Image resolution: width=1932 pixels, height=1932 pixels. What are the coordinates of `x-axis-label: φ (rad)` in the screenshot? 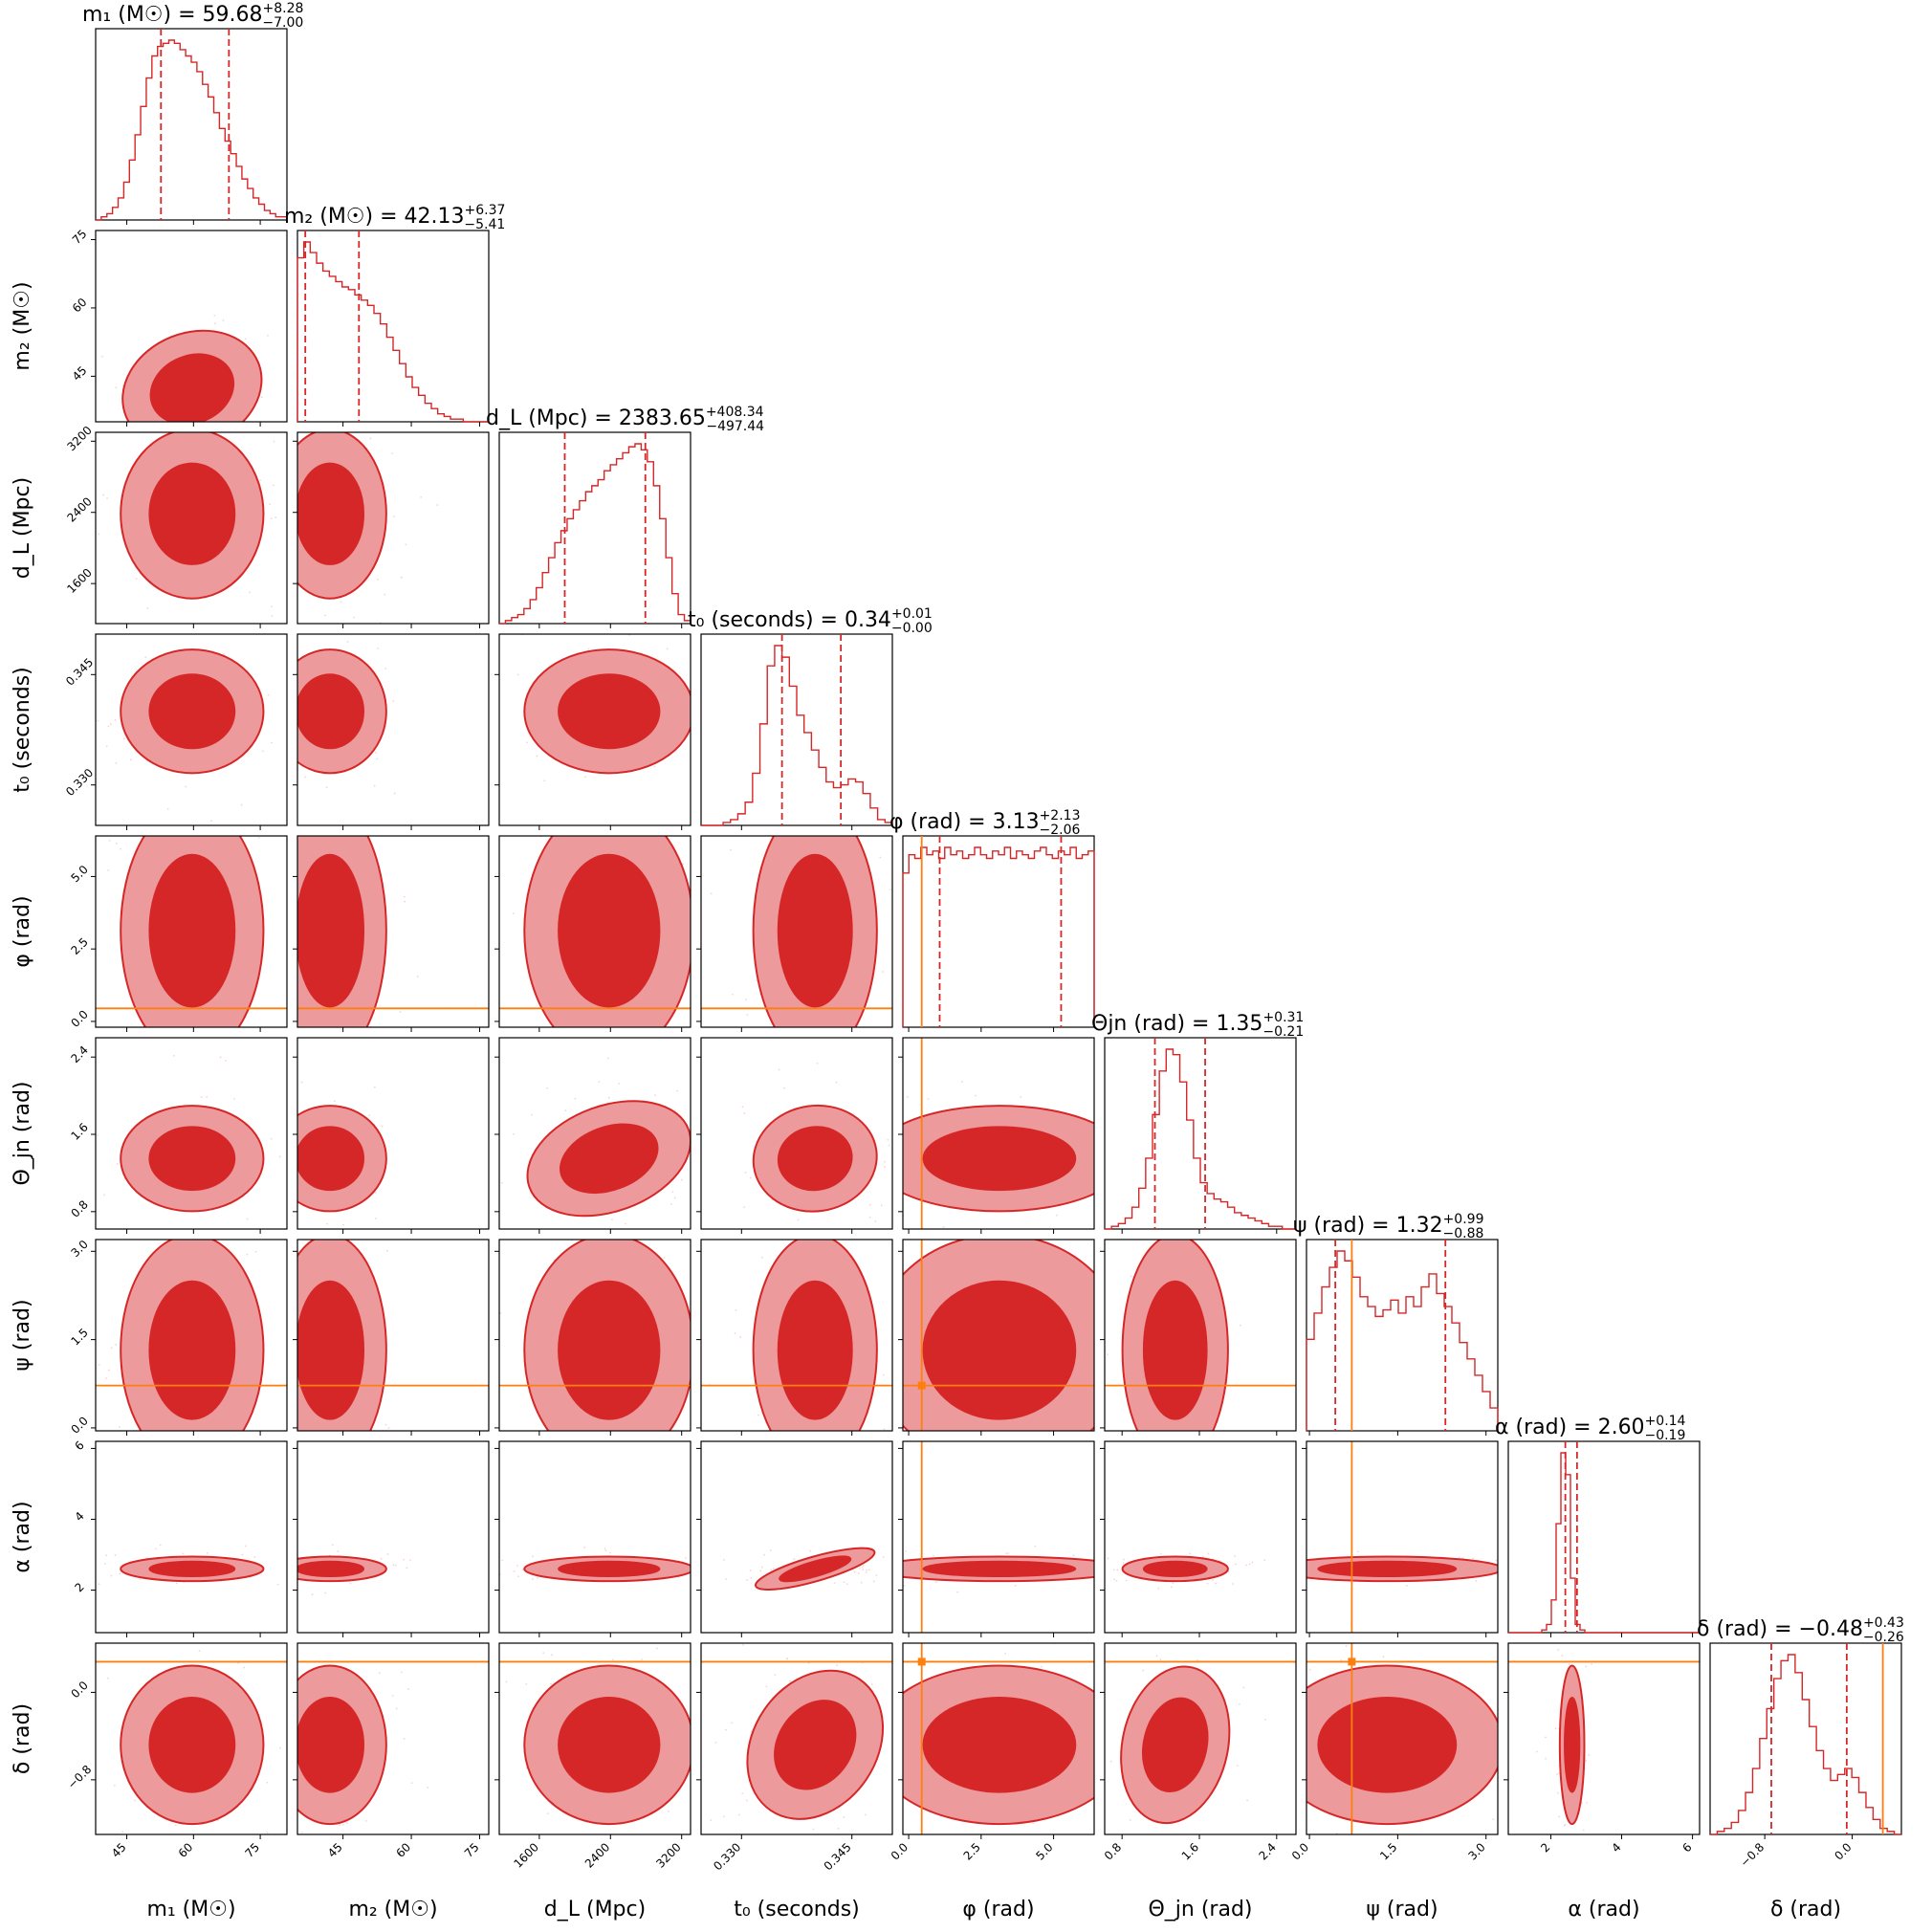 It's located at (998, 1909).